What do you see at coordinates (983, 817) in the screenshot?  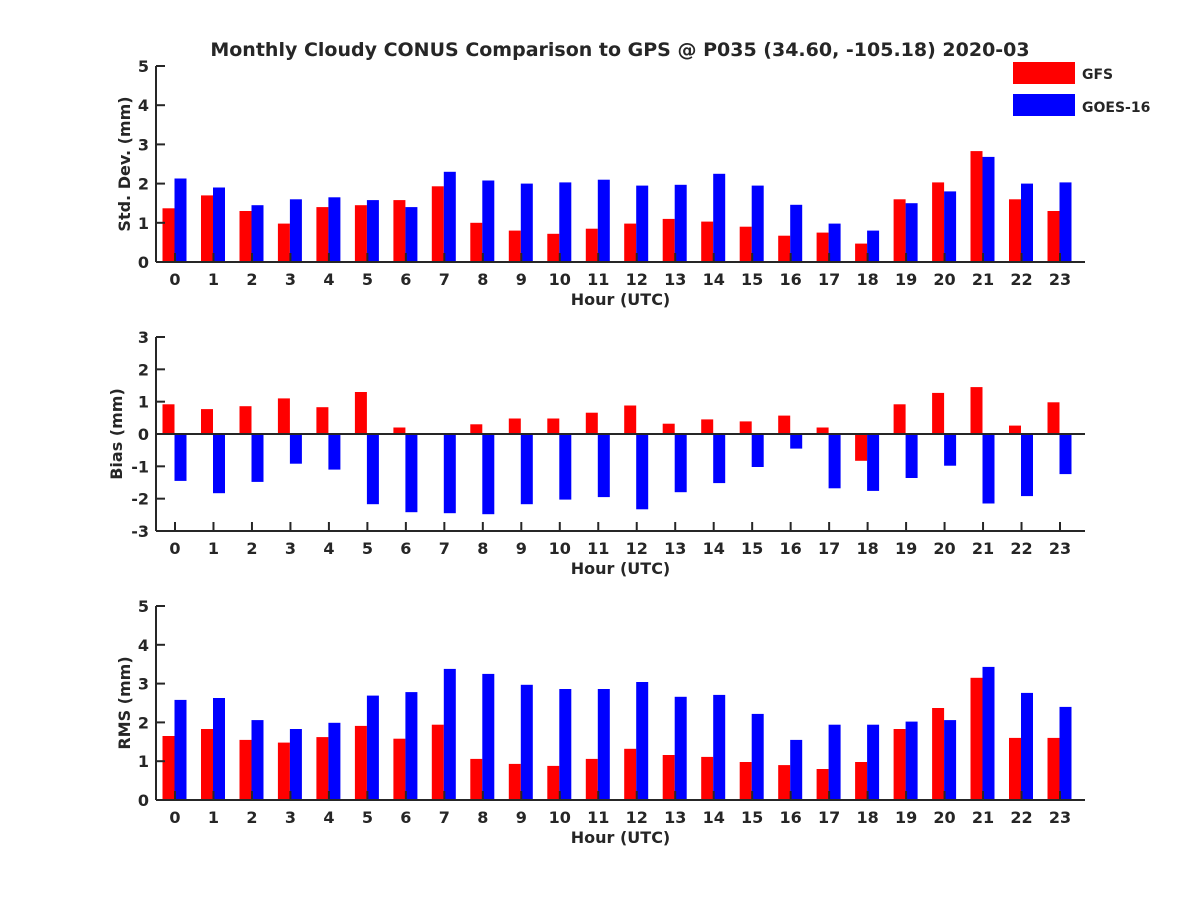 I see `x-tick-label: 21` at bounding box center [983, 817].